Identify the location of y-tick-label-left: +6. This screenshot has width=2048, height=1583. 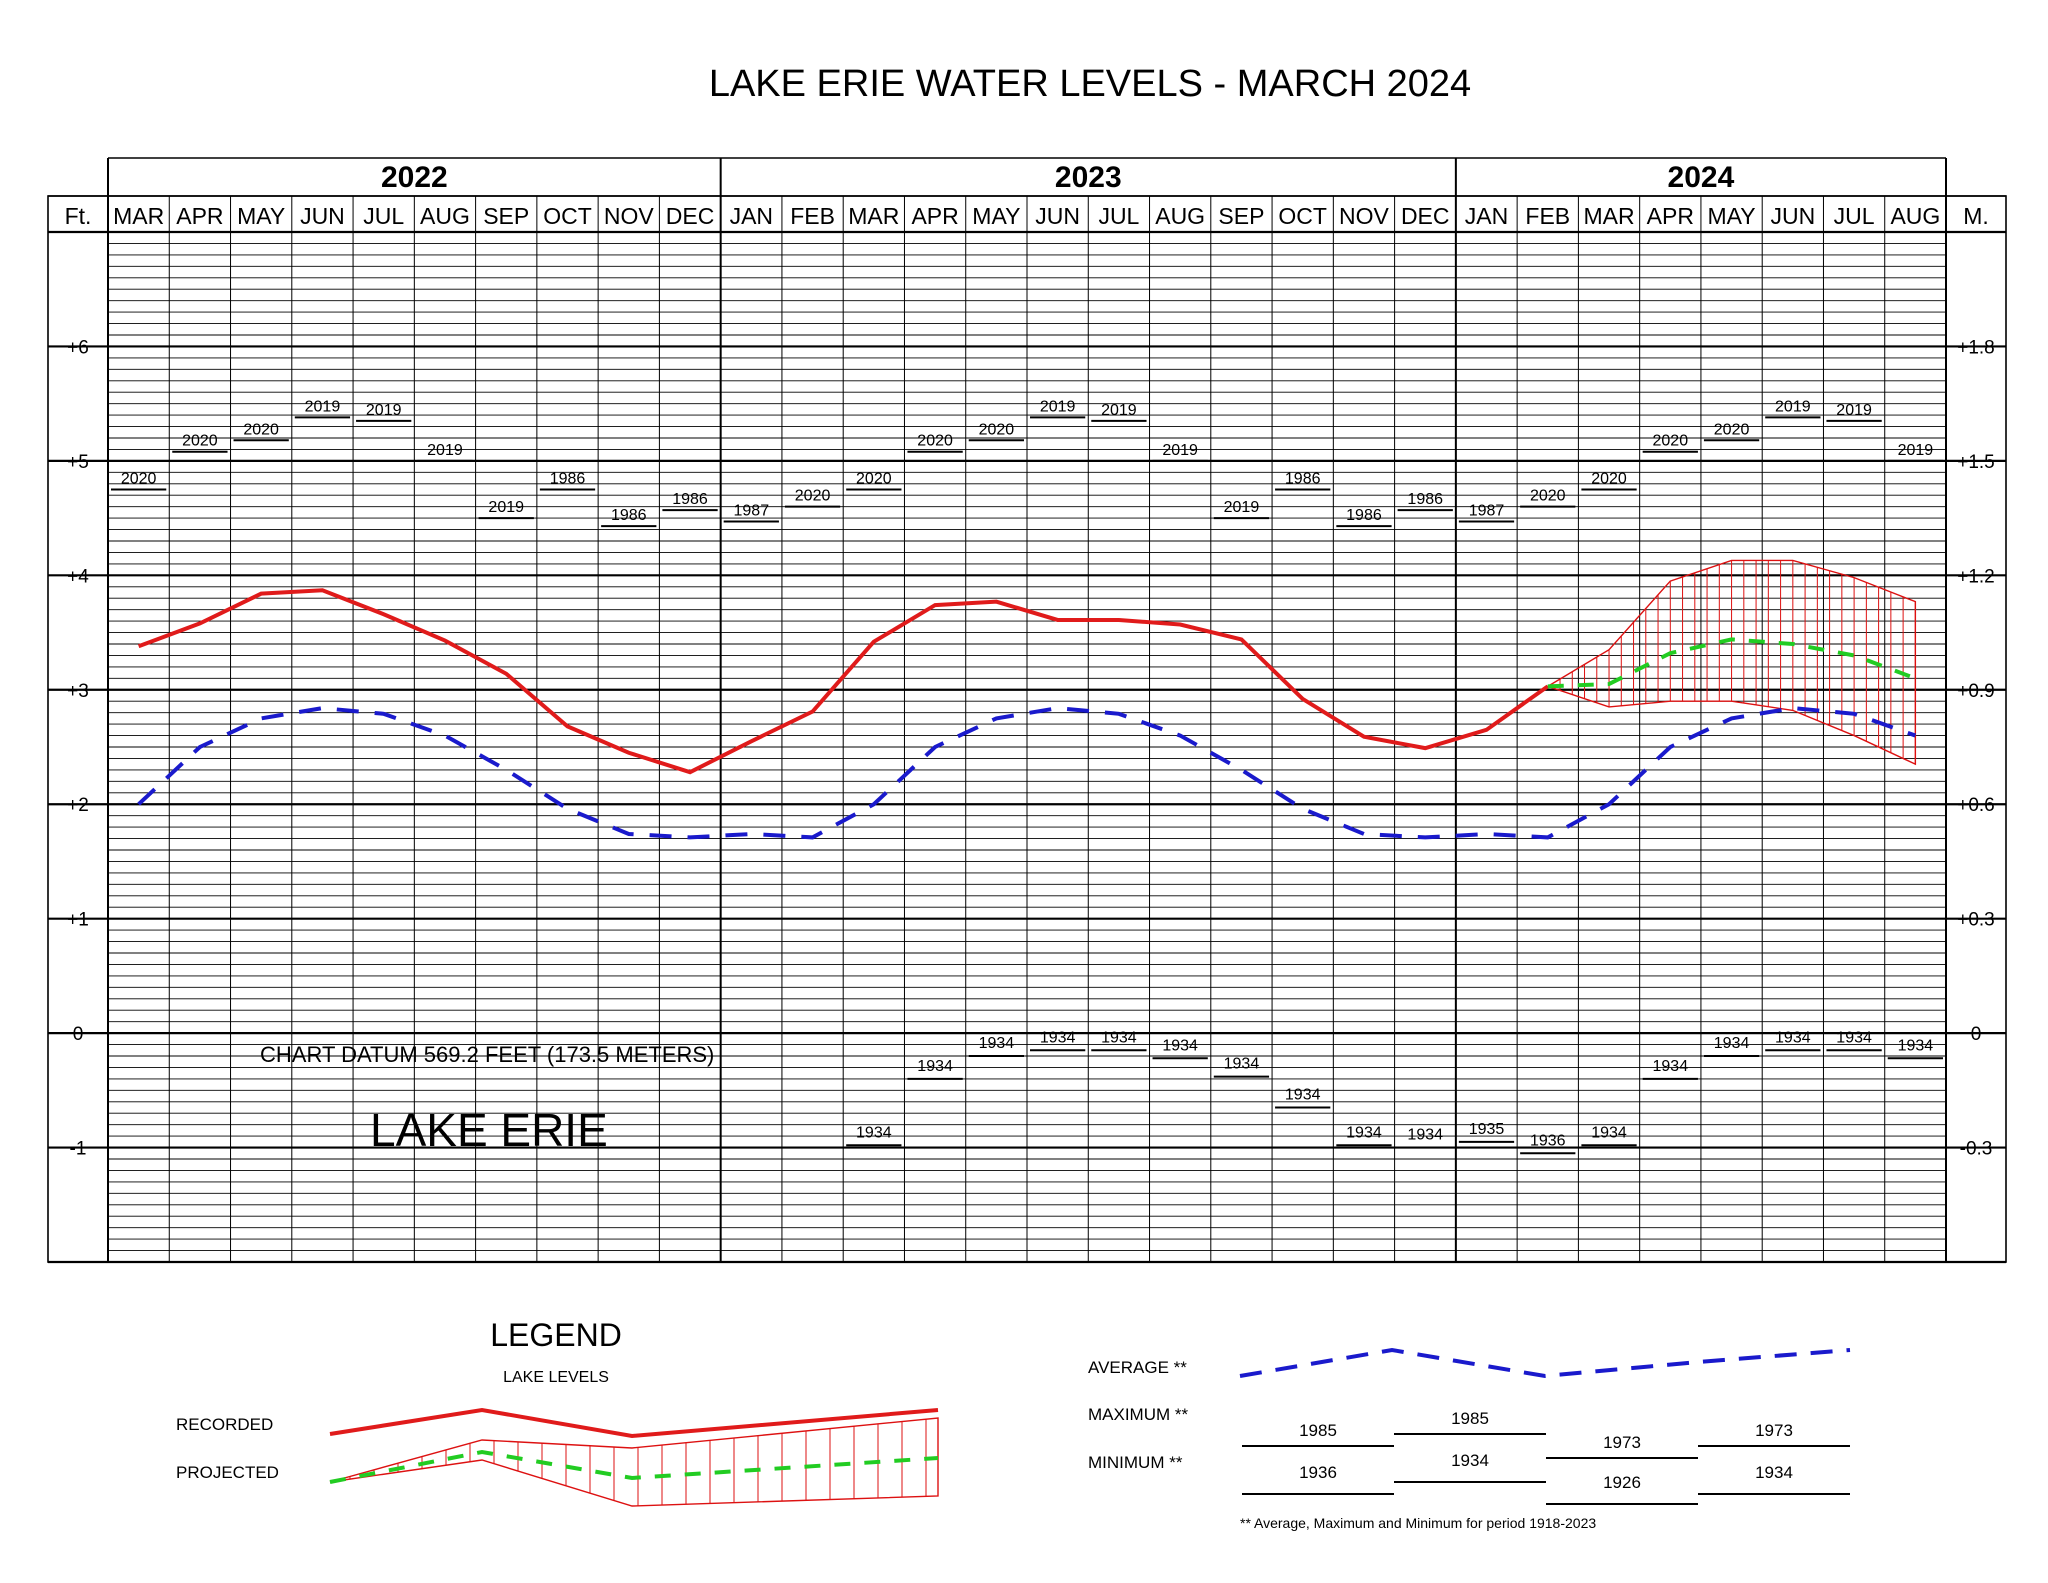
(78, 347).